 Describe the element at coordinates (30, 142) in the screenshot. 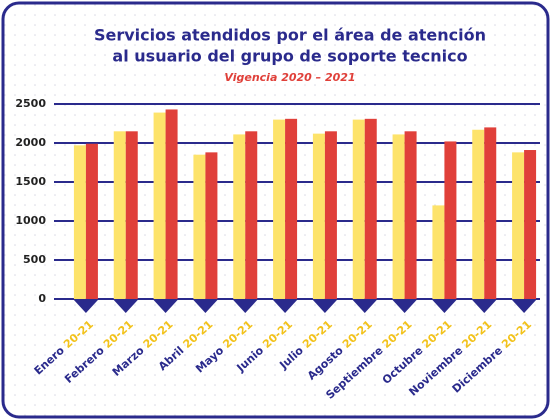

I see `y-tick-label: 2000` at that location.